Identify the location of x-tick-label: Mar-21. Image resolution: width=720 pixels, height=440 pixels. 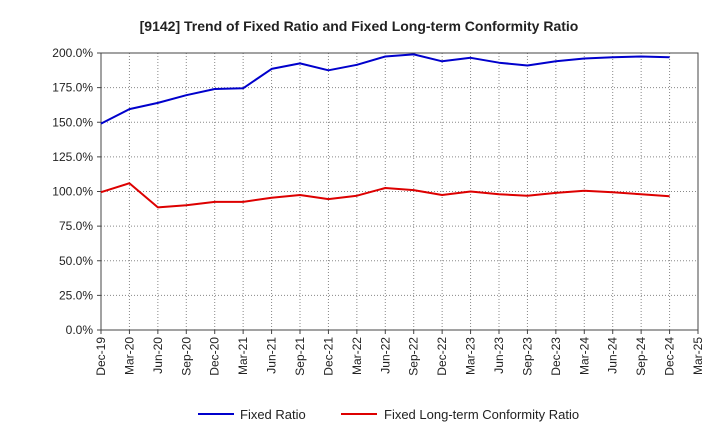
(243, 356).